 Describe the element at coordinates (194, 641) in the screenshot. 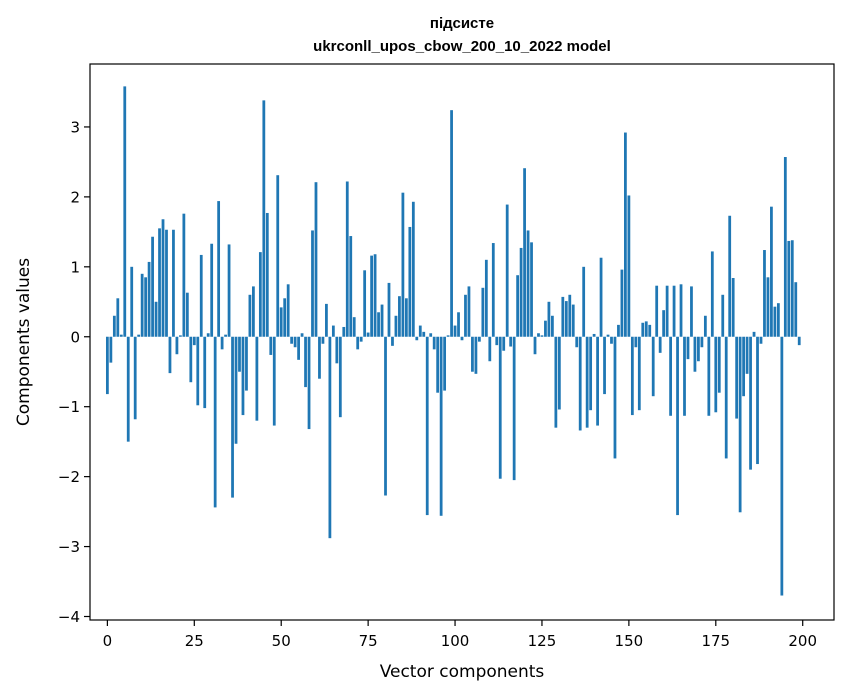

I see `x-tick-label-25: 25` at that location.